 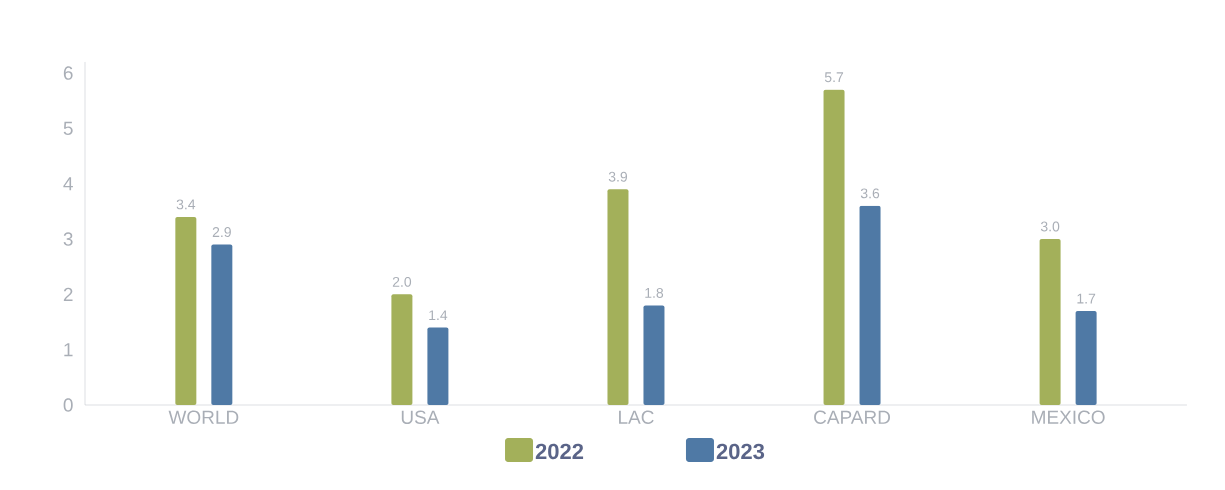 I want to click on data-label: 1.4, so click(x=438, y=315).